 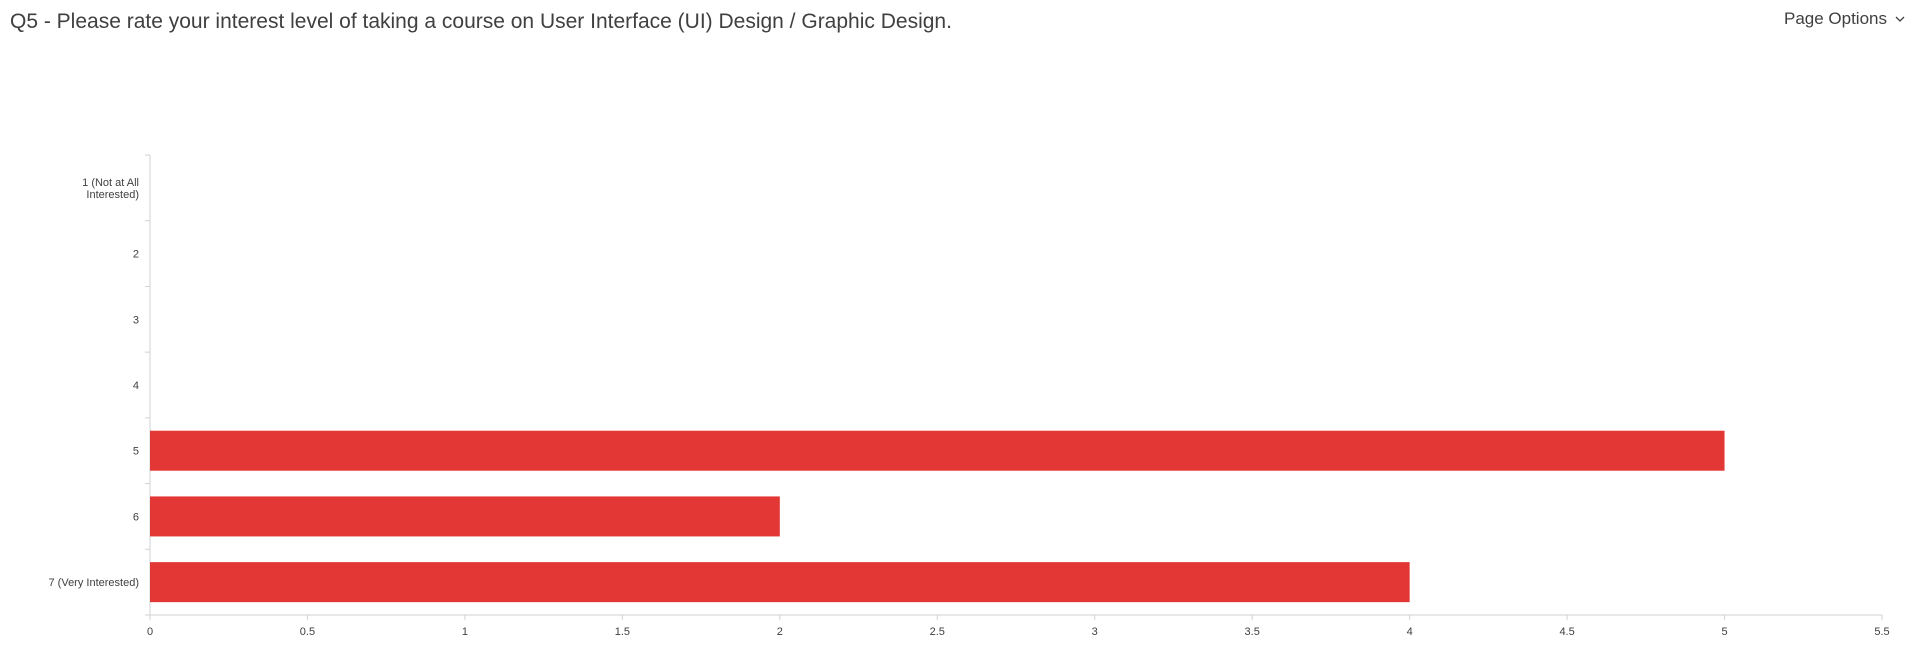 What do you see at coordinates (307, 632) in the screenshot?
I see `x-tick-label: 0.5` at bounding box center [307, 632].